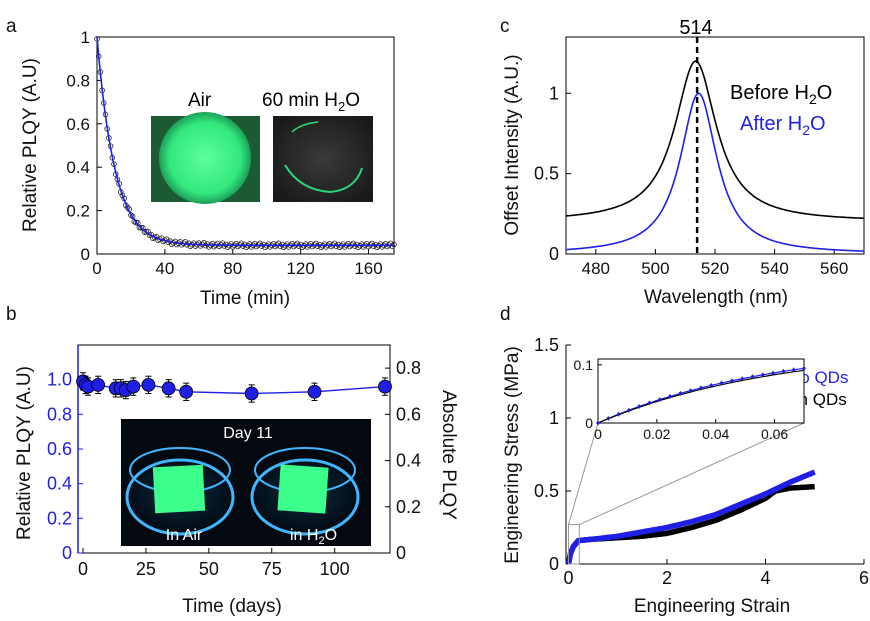 The width and height of the screenshot is (870, 621). I want to click on panel-b-xlabel: Time (days), so click(232, 606).